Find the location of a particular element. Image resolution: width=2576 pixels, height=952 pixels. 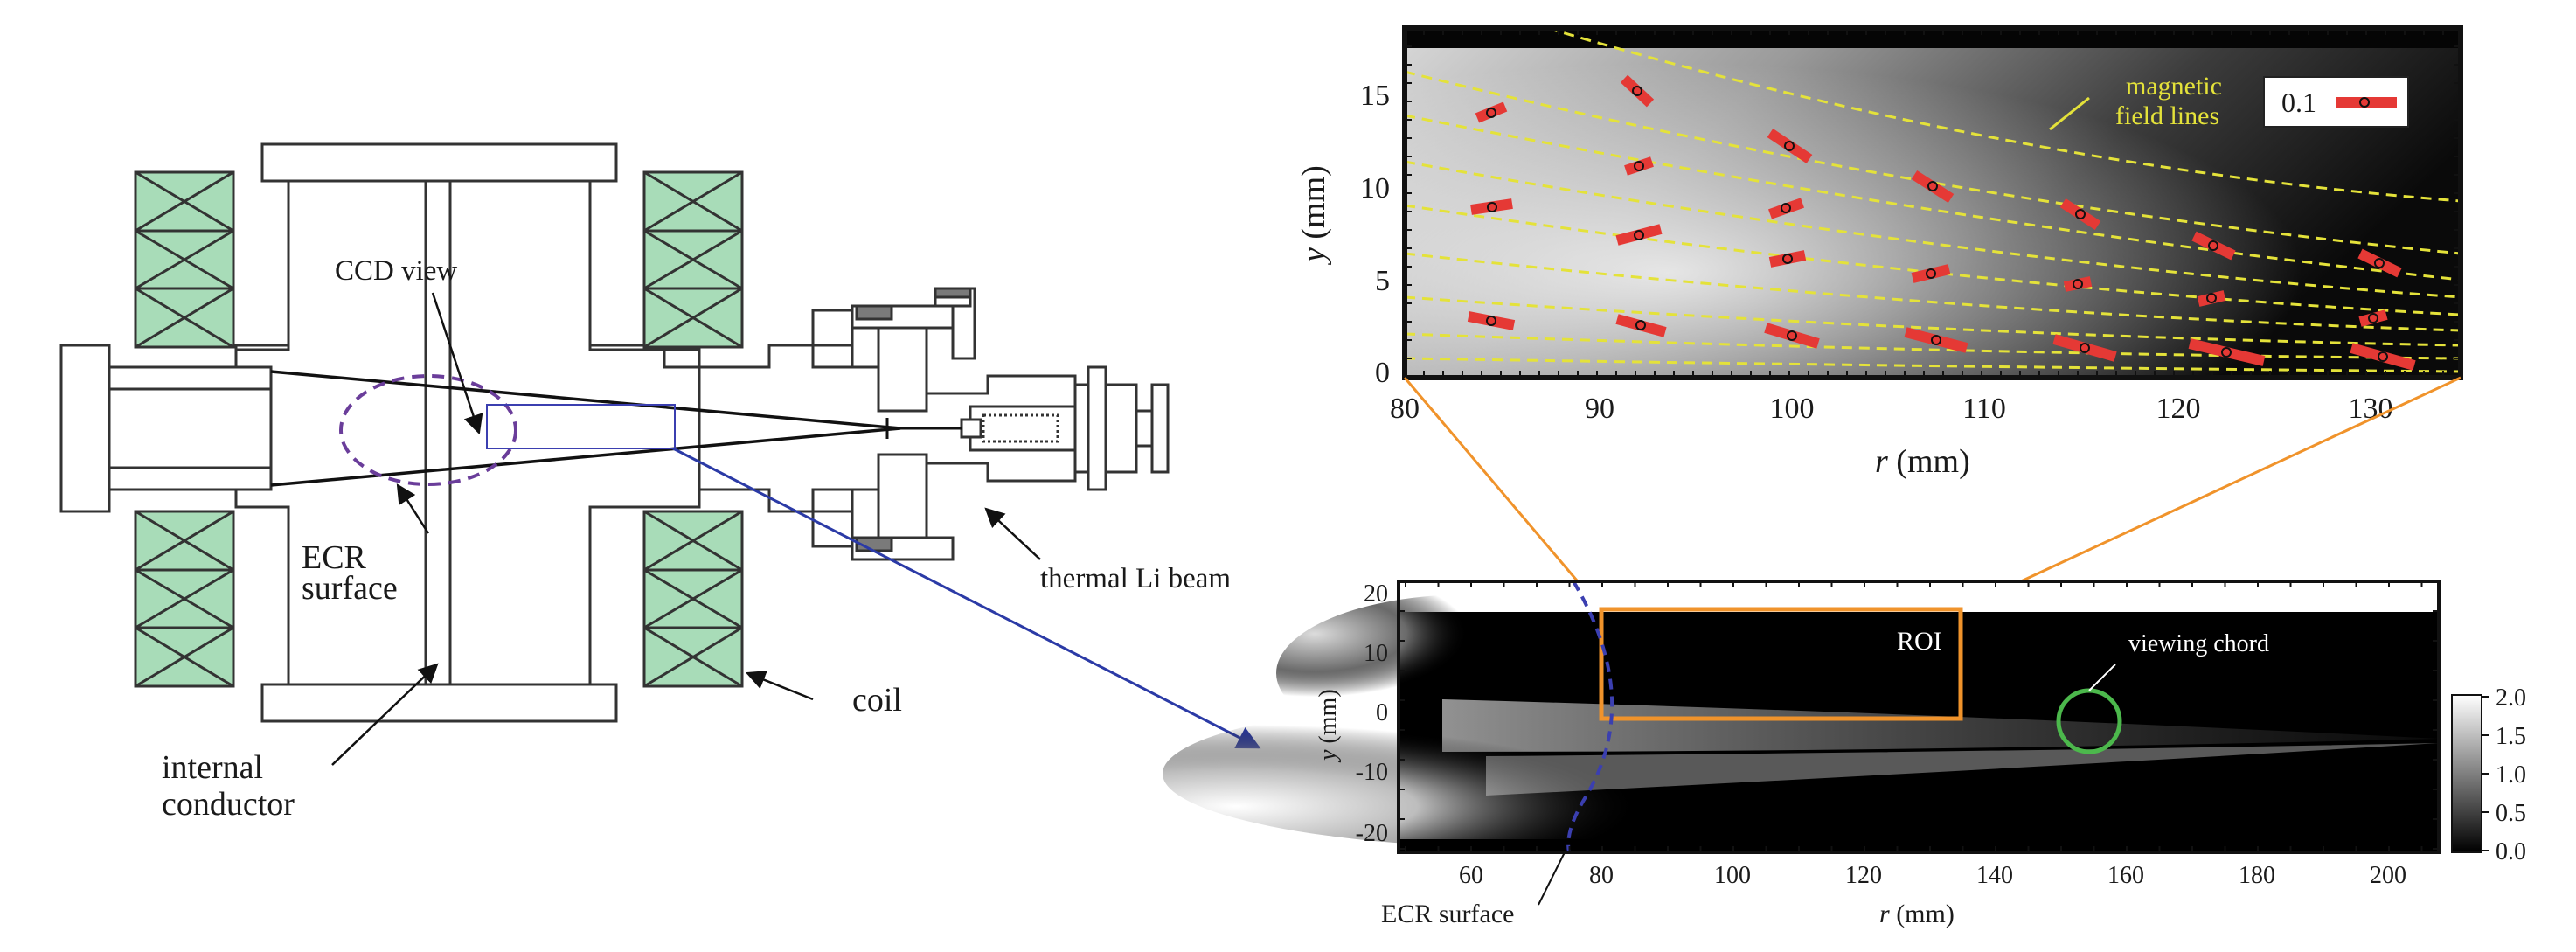

bottom-x-tick: 60 is located at coordinates (1471, 875).